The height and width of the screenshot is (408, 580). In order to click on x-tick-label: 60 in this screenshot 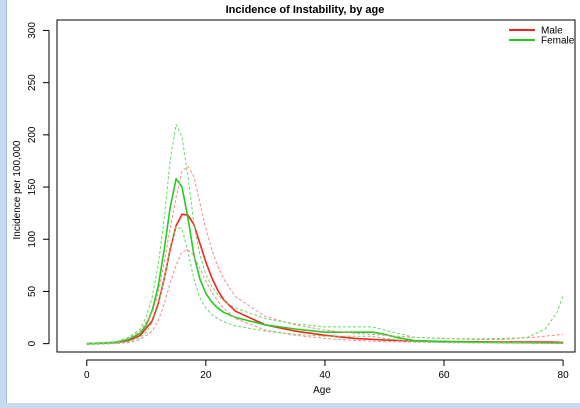, I will do `click(444, 375)`.